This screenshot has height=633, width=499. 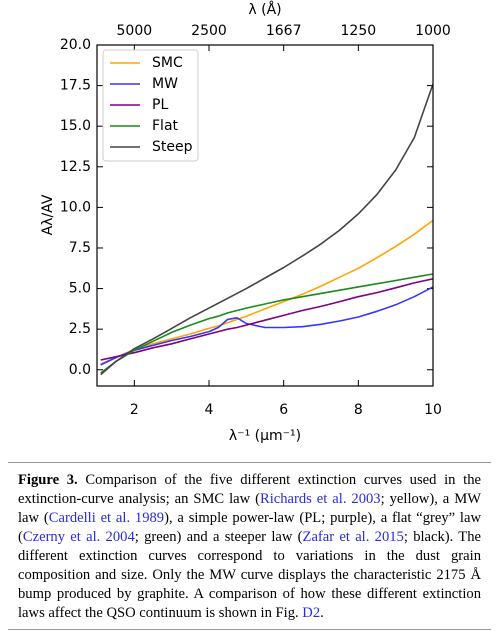 I want to click on citation: Zafar et al. 2015, so click(x=353, y=537).